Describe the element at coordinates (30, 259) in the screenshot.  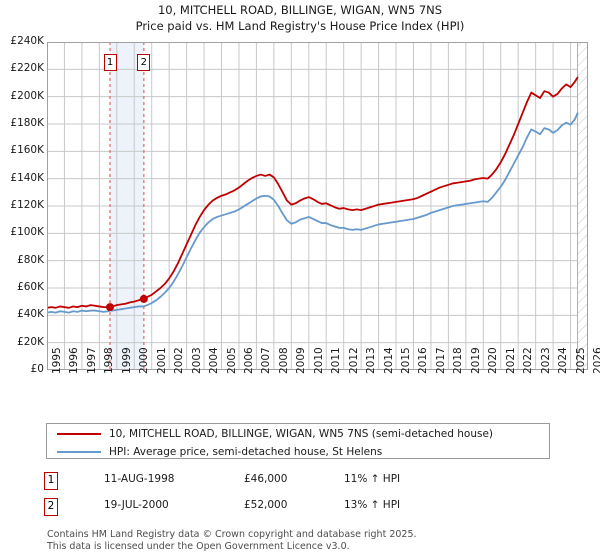
I see `y-tick-label: £80K` at that location.